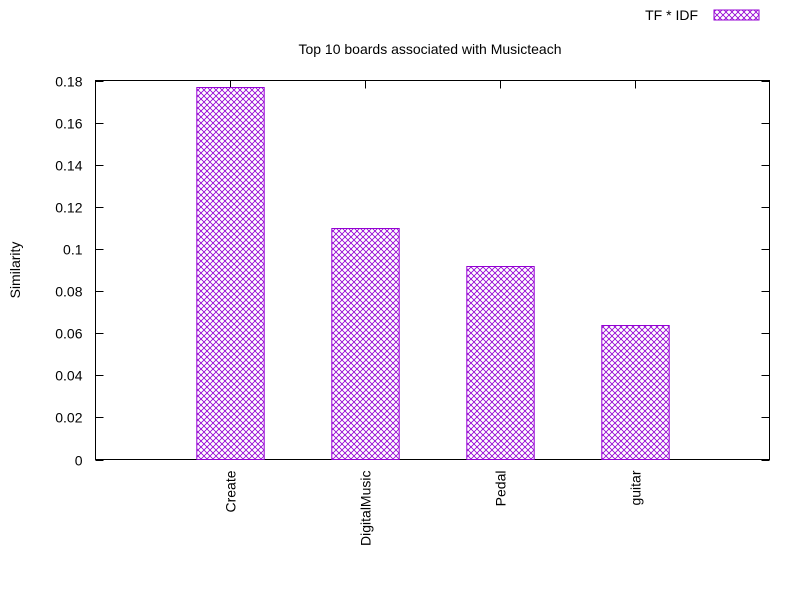  What do you see at coordinates (736, 15) in the screenshot?
I see `legend-swatch` at bounding box center [736, 15].